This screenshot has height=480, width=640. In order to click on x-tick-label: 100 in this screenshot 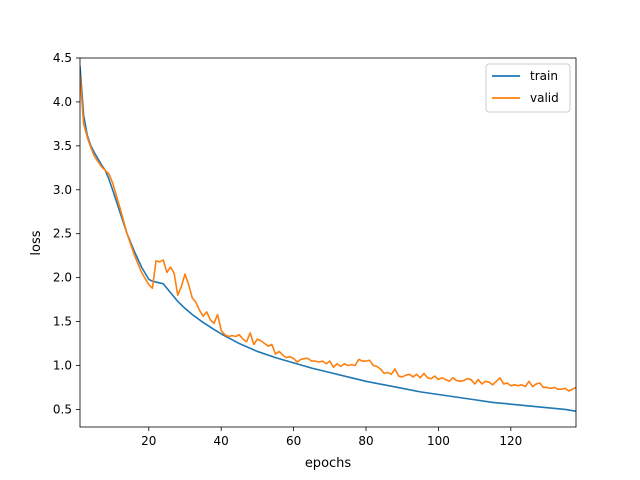, I will do `click(438, 441)`.